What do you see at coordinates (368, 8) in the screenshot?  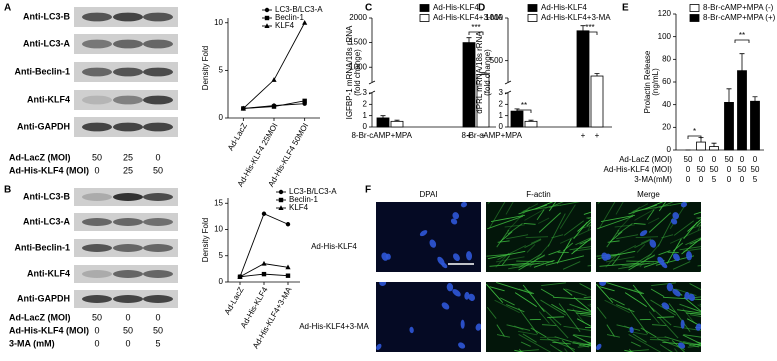 I see `panel-label: C` at bounding box center [368, 8].